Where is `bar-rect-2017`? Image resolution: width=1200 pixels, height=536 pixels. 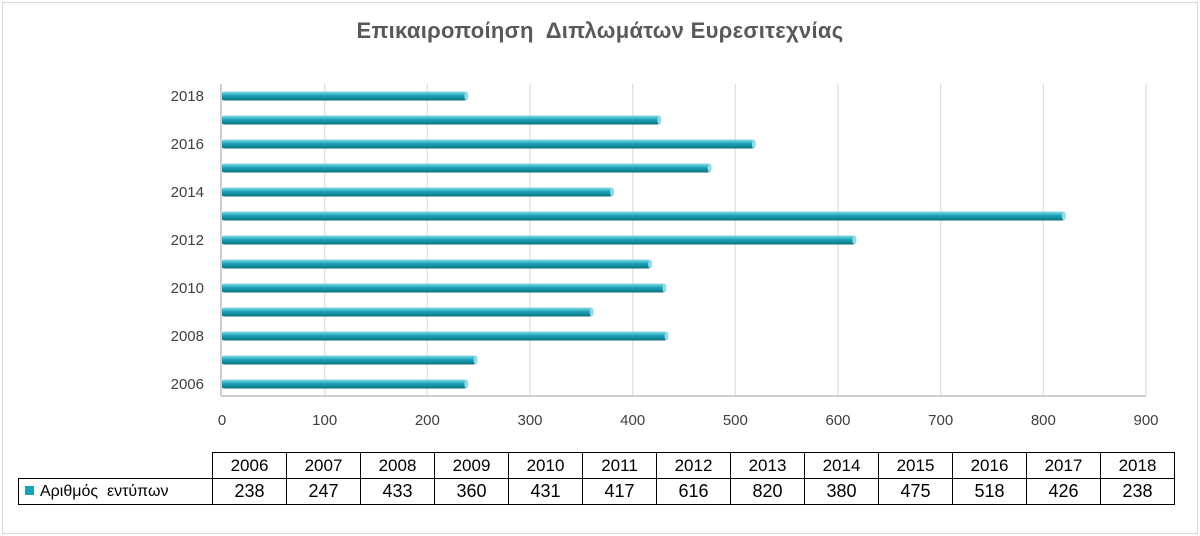 bar-rect-2017 is located at coordinates (441, 120).